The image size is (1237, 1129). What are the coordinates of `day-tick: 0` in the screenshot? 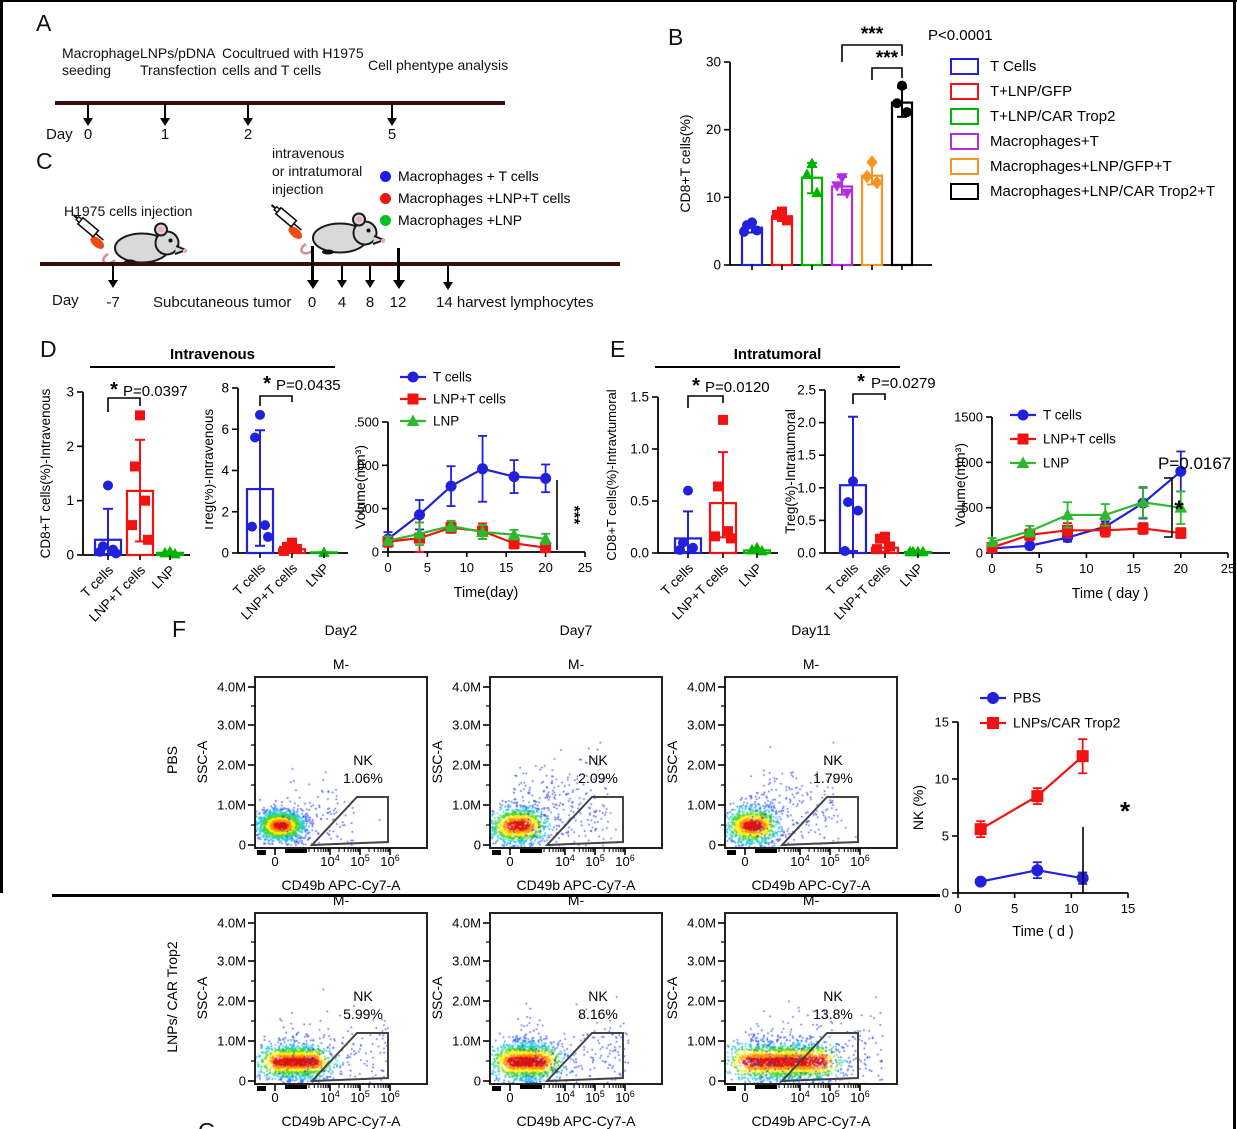 It's located at (312, 302).